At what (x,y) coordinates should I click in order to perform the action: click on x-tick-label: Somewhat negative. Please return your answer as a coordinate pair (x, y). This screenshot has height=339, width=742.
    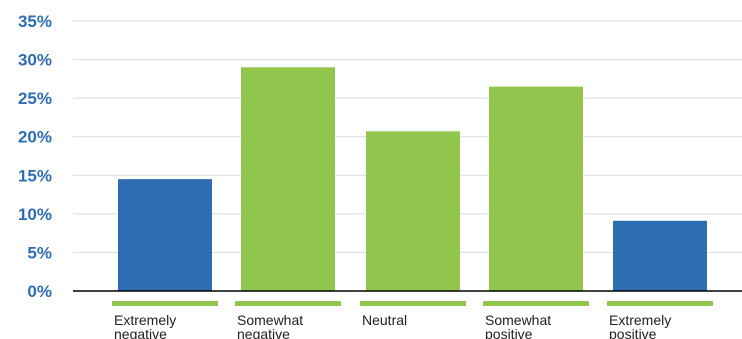
    Looking at the image, I should click on (270, 325).